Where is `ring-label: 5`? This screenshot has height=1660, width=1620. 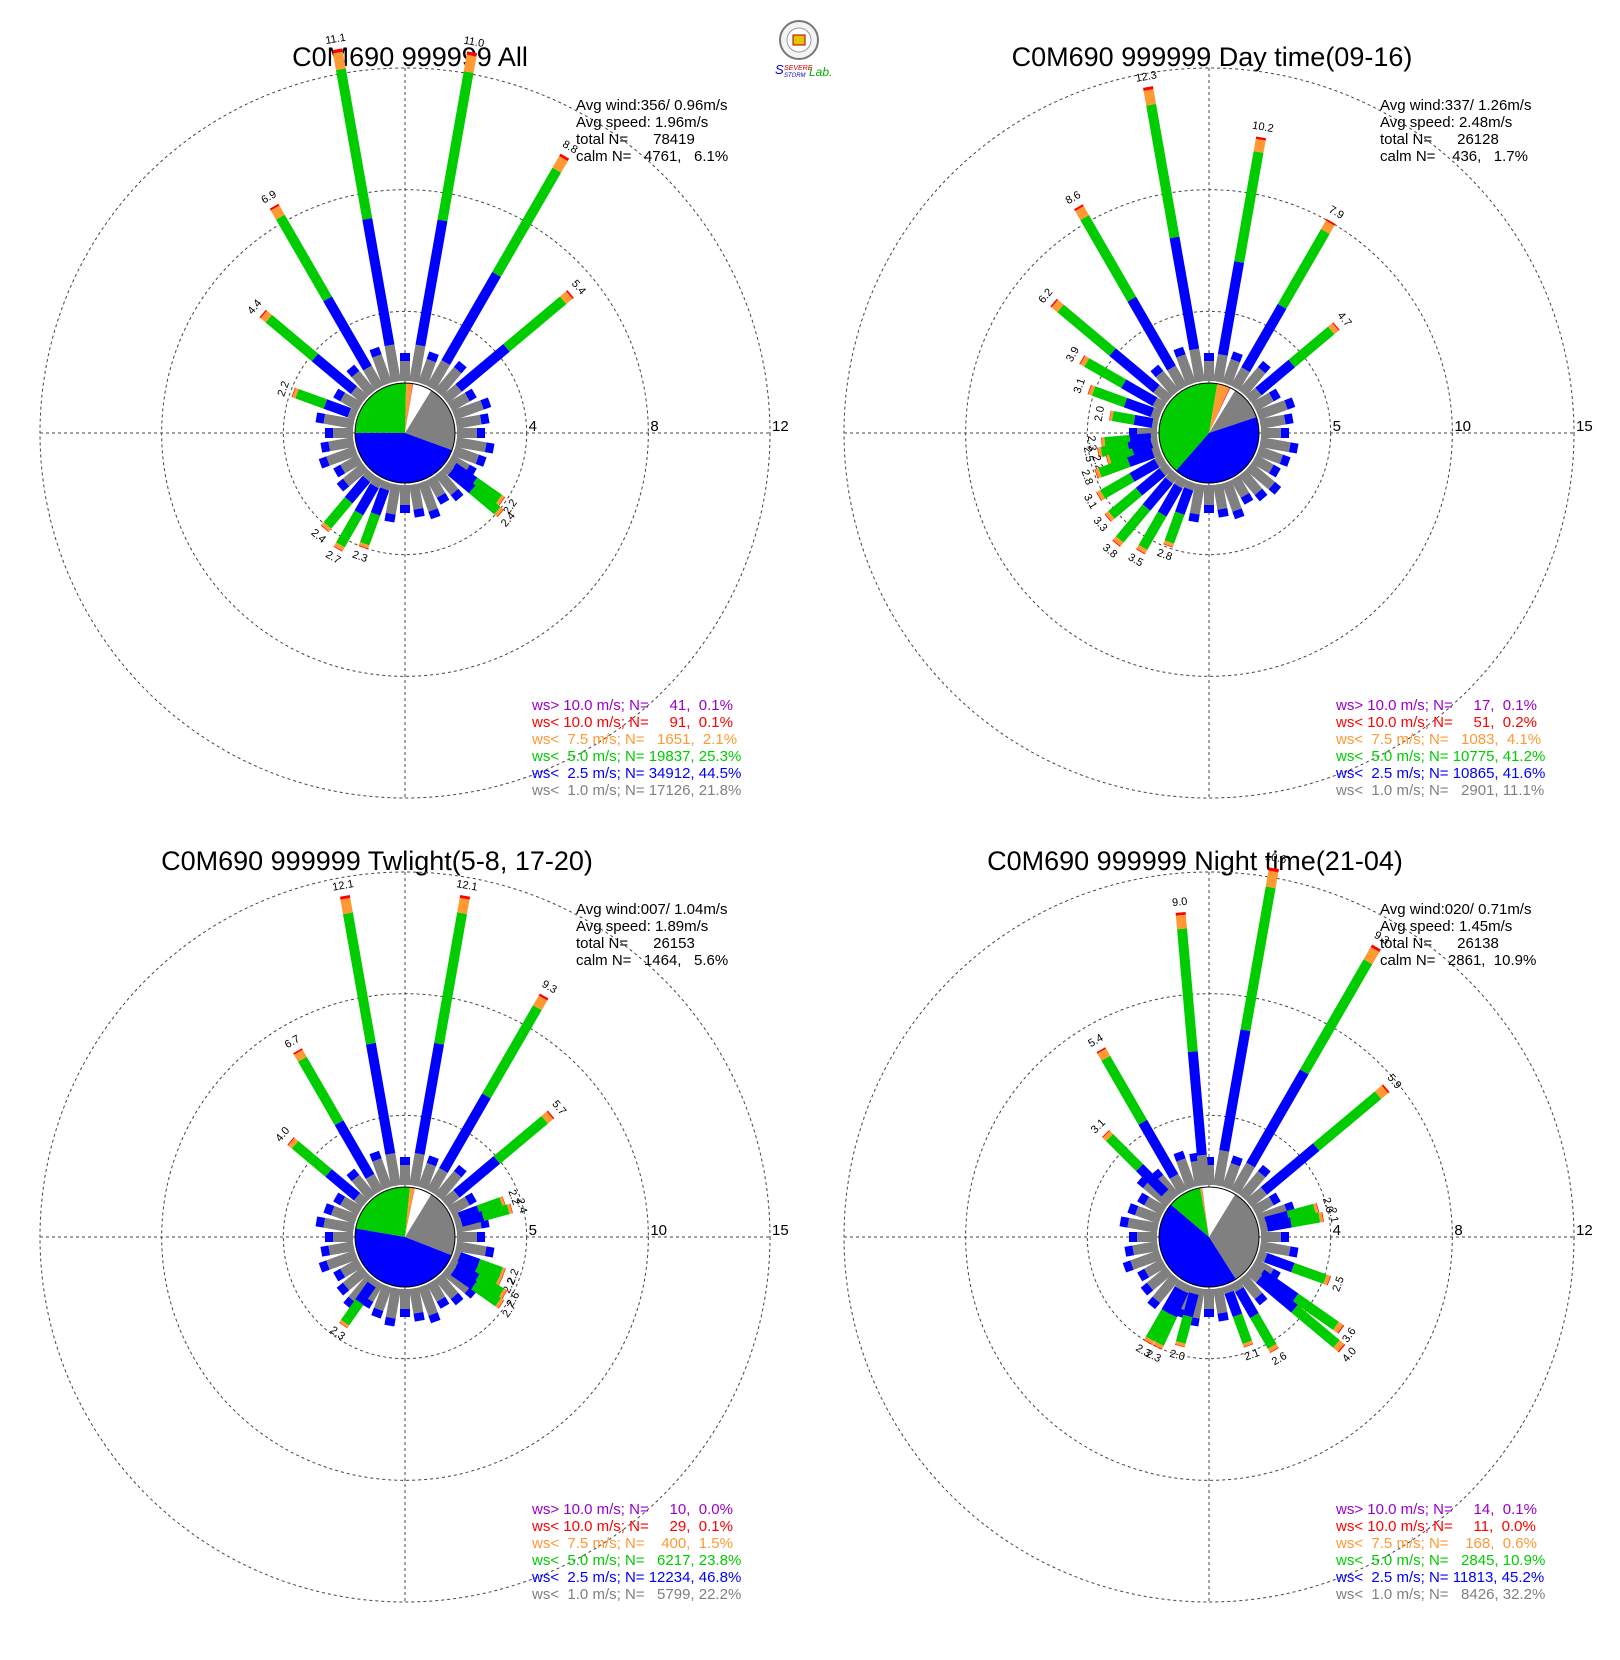
ring-label: 5 is located at coordinates (1337, 426).